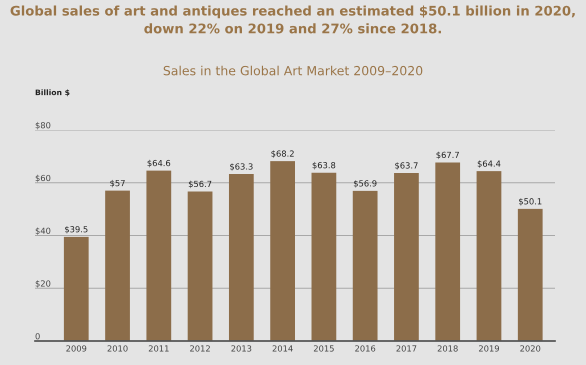 The image size is (586, 365). I want to click on y-tick-label: $60, so click(43, 178).